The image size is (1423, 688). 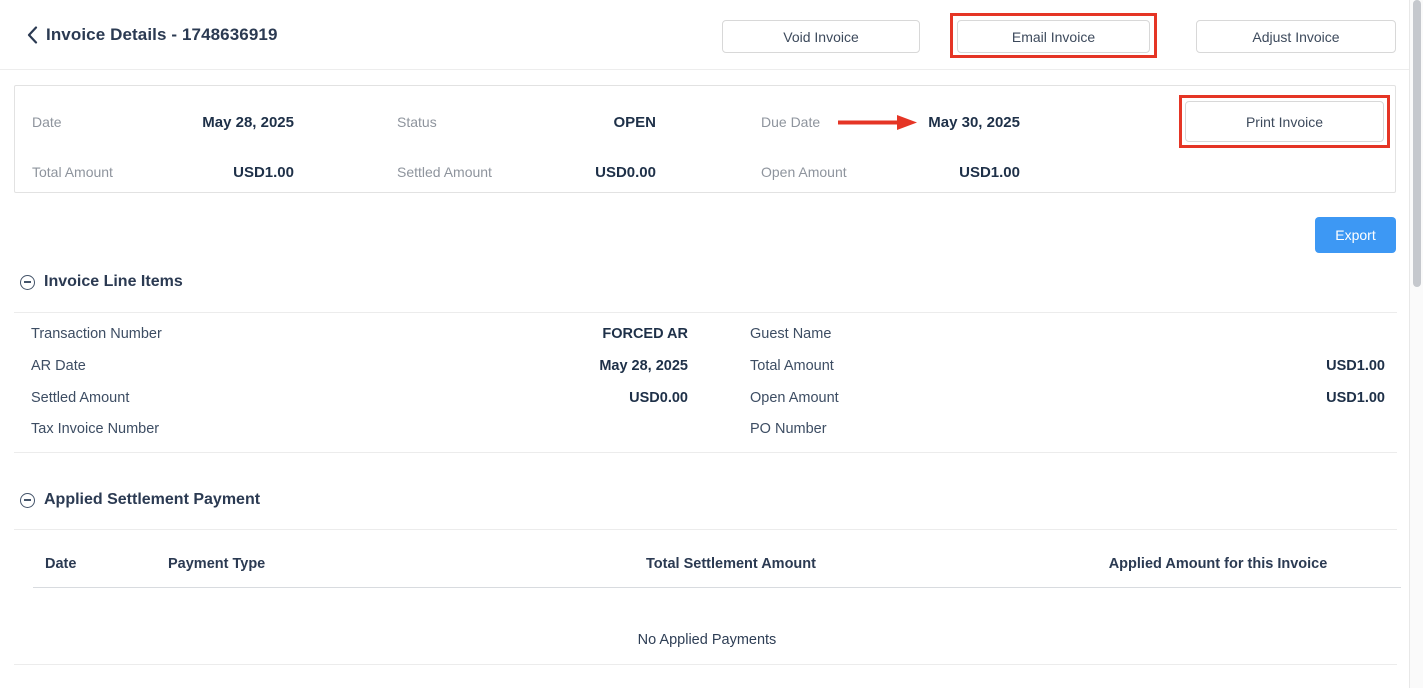 I want to click on status-value: OPEN, so click(x=634, y=122).